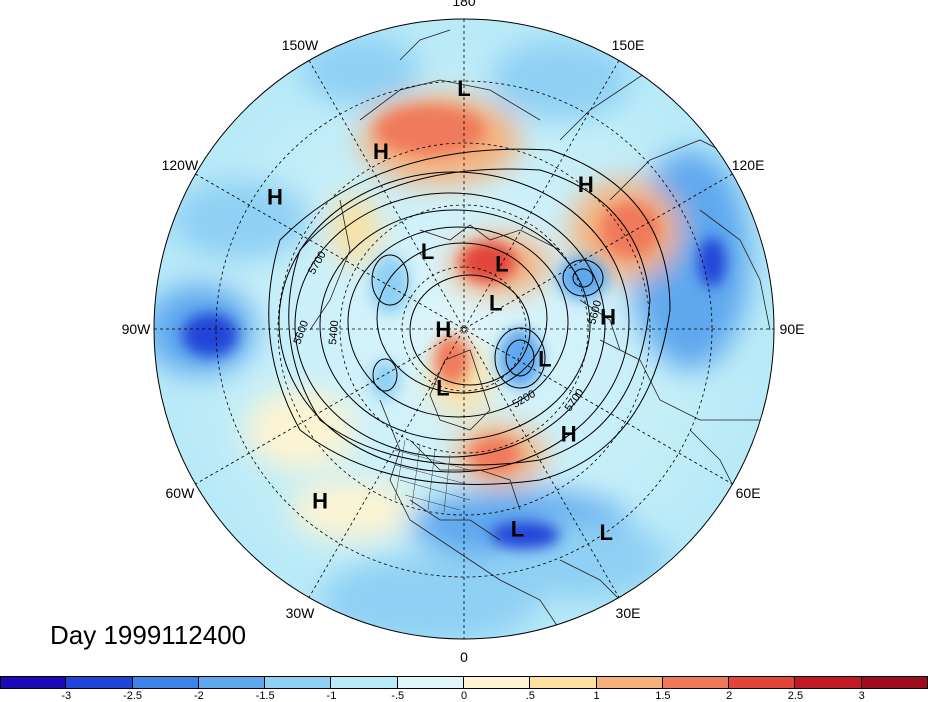 The height and width of the screenshot is (702, 928). I want to click on colorbar: -3 -2.5 -2 -1.5 -1 -.5 0 .5 1 1.5 2 2.5 3, so click(464, 689).